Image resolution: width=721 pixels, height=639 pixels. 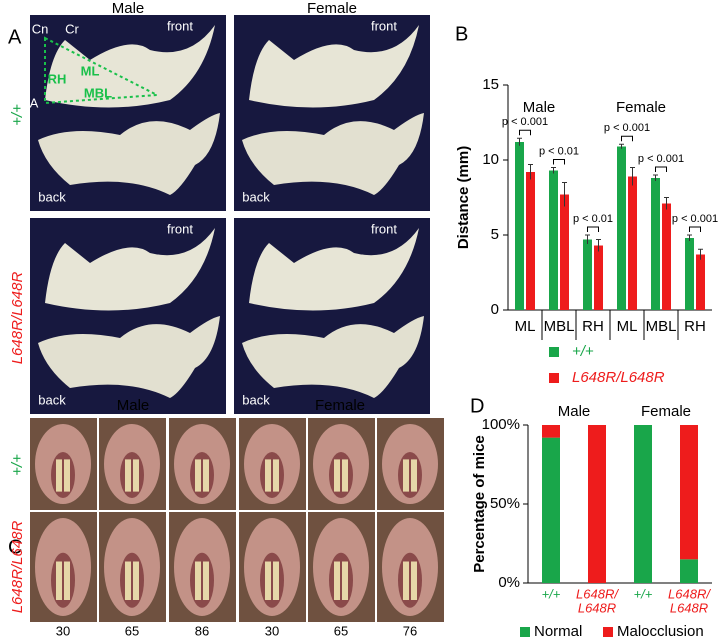 What do you see at coordinates (463, 197) in the screenshot?
I see `y-axis-label: Distance (mm)` at bounding box center [463, 197].